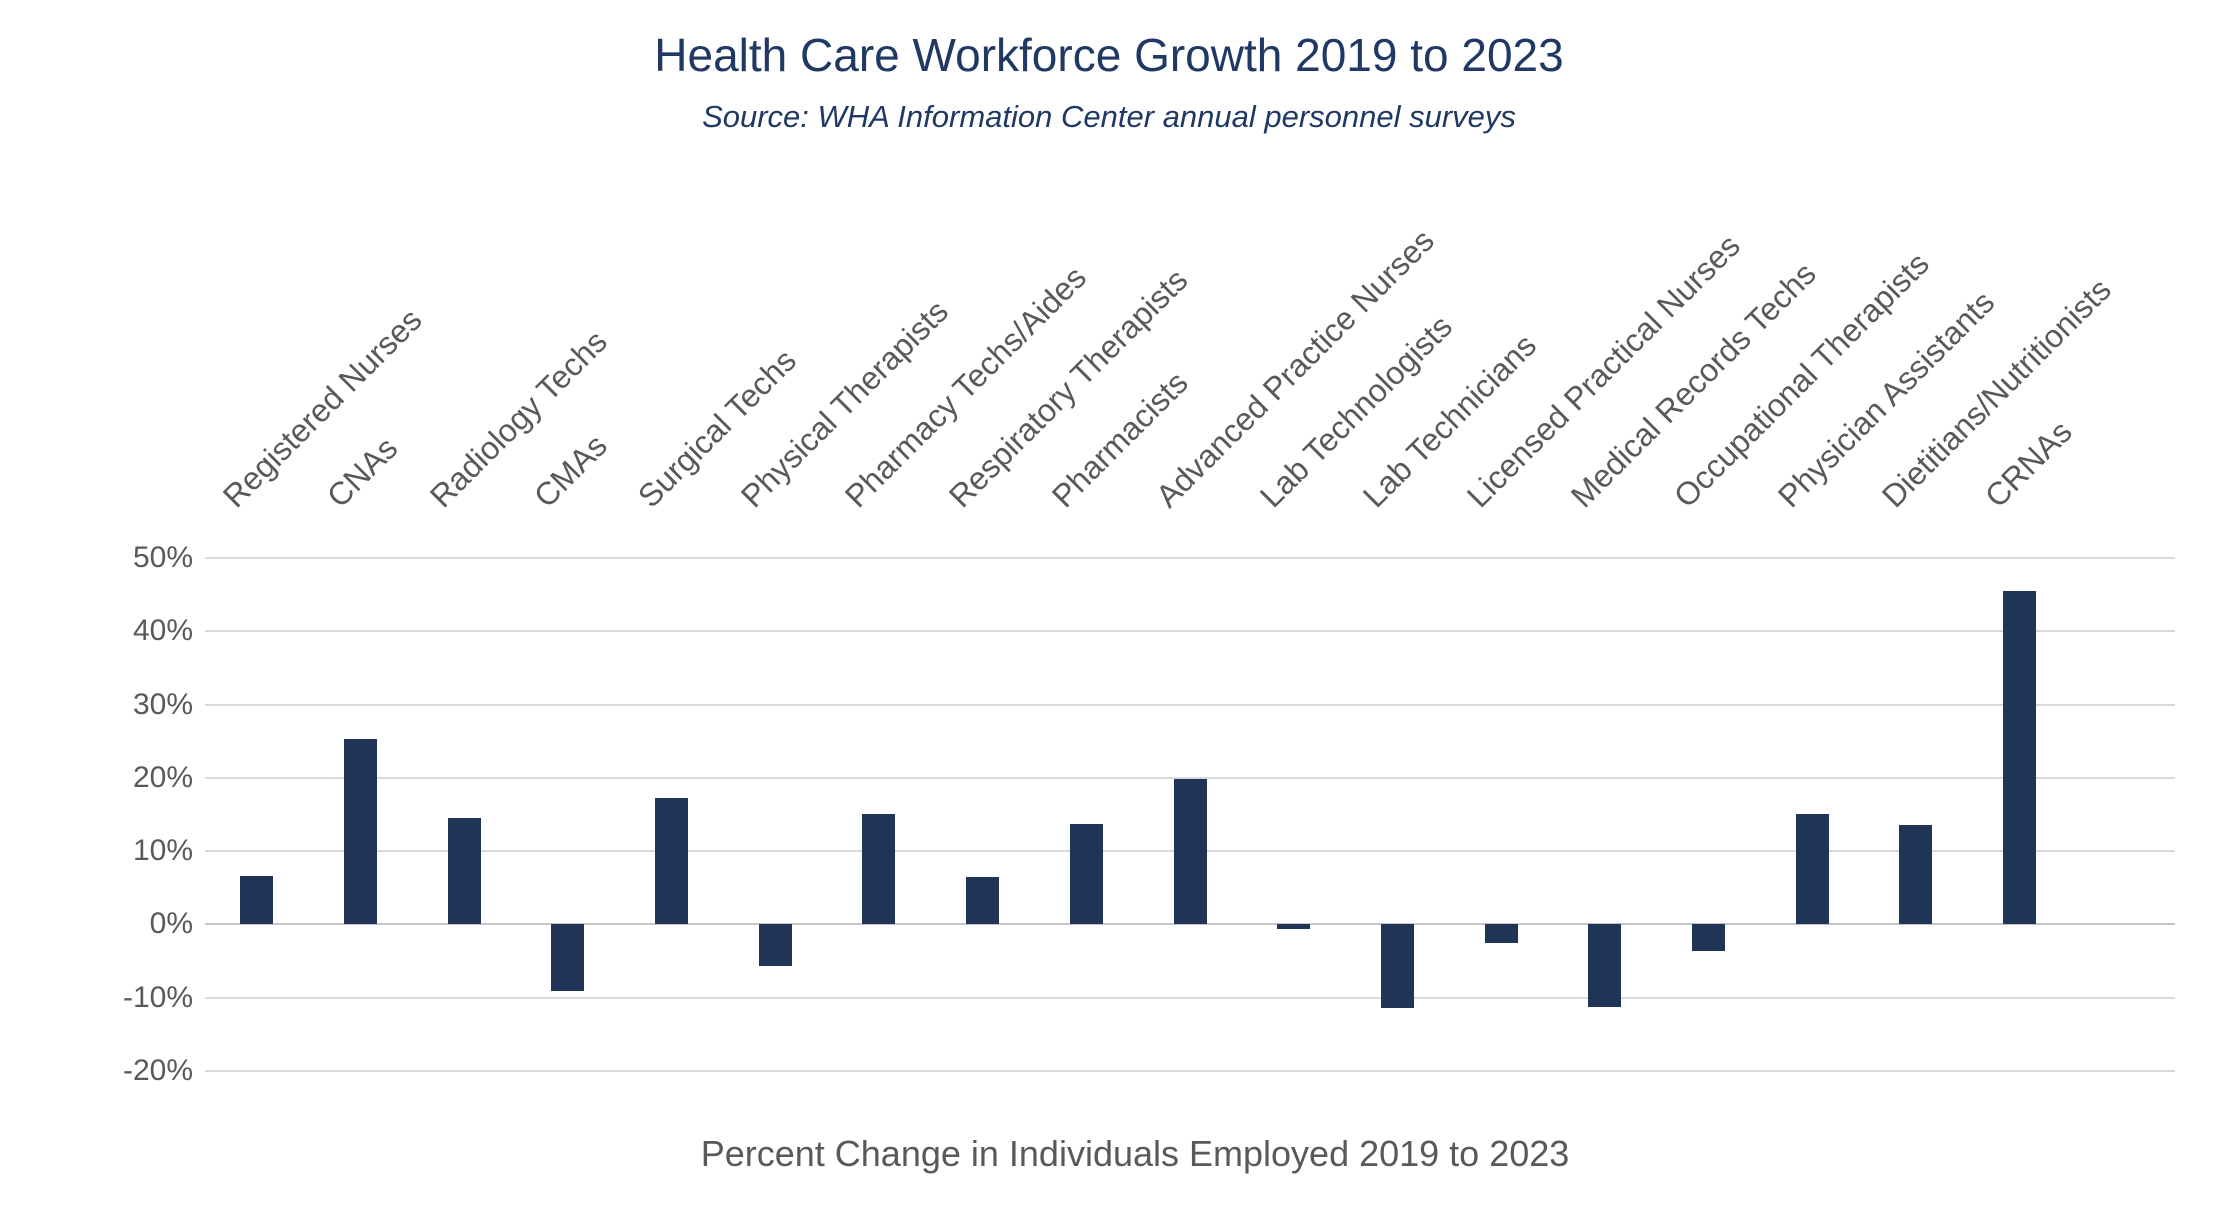 This screenshot has height=1221, width=2218. What do you see at coordinates (157, 1070) in the screenshot?
I see `y-axis-tick-label: -20%` at bounding box center [157, 1070].